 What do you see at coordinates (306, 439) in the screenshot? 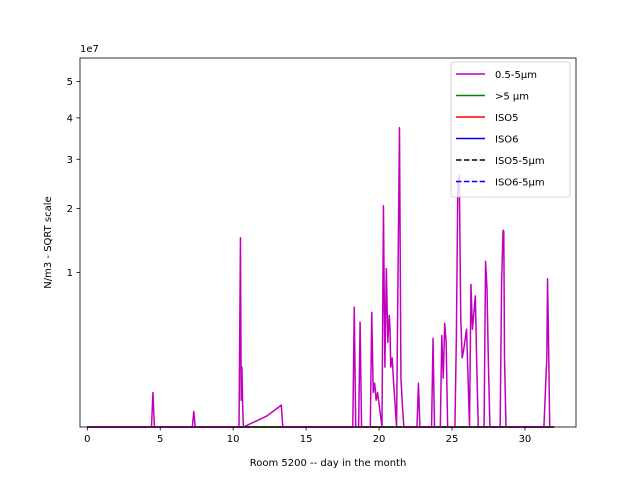
I see `x-tick-label: 15` at bounding box center [306, 439].